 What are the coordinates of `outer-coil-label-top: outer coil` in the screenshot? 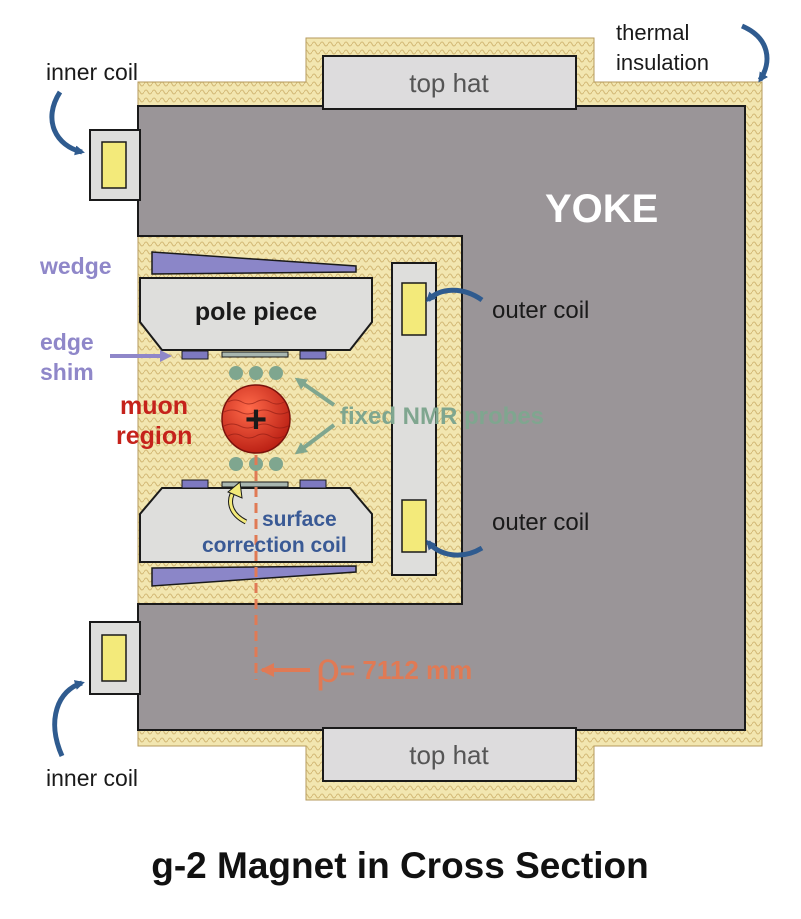 It's located at (540, 310).